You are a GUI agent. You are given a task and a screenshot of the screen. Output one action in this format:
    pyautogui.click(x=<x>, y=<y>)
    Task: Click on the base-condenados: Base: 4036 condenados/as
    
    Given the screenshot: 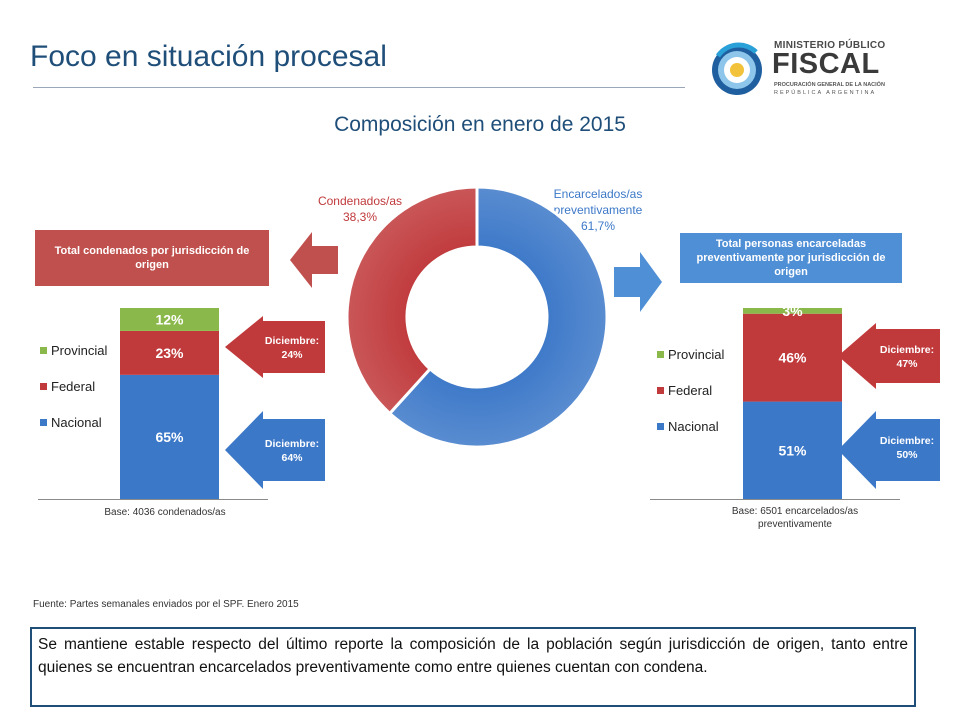 What is the action you would take?
    pyautogui.click(x=165, y=512)
    